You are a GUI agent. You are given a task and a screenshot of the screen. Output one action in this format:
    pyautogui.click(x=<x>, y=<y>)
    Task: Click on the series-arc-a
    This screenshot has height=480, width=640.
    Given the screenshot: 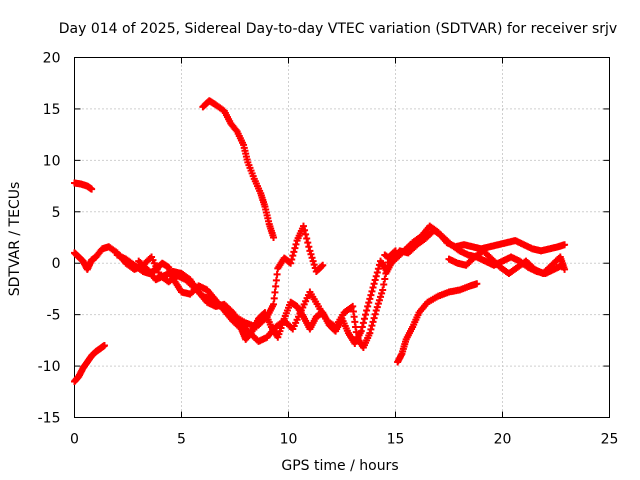 What is the action you would take?
    pyautogui.click(x=83, y=186)
    